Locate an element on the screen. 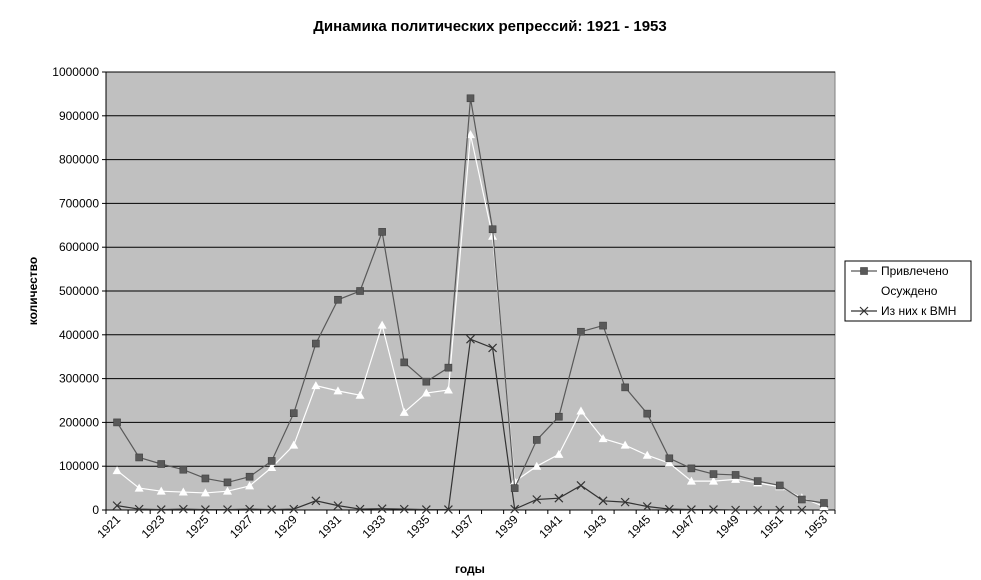  x-tick-label: 1927 is located at coordinates (241, 526).